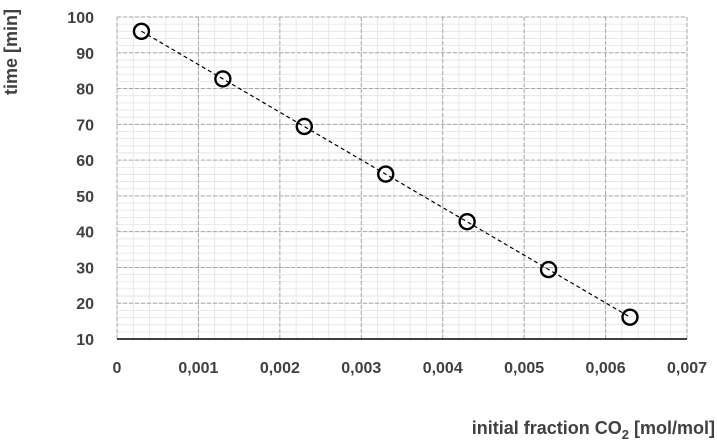 This screenshot has width=717, height=440. Describe the element at coordinates (85, 90) in the screenshot. I see `y-tick-label: 80` at that location.